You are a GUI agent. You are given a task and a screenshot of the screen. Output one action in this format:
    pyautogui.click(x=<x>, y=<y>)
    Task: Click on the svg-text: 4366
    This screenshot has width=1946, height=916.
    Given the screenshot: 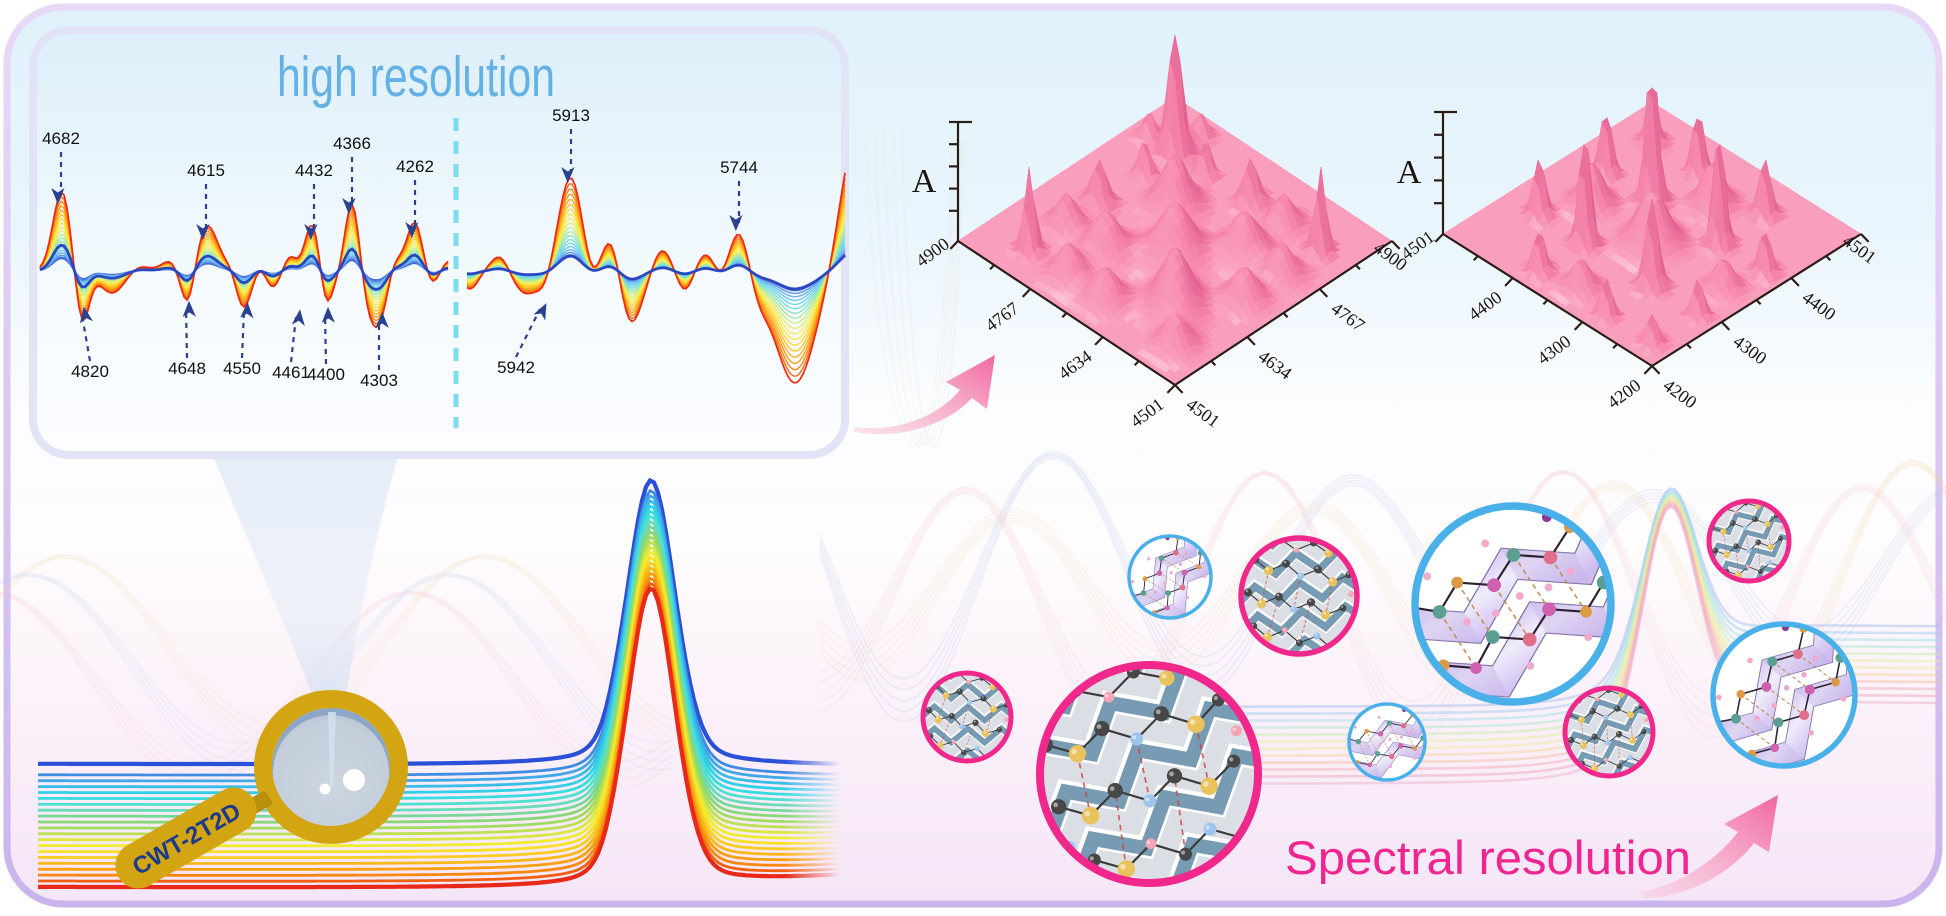 What is the action you would take?
    pyautogui.click(x=352, y=143)
    